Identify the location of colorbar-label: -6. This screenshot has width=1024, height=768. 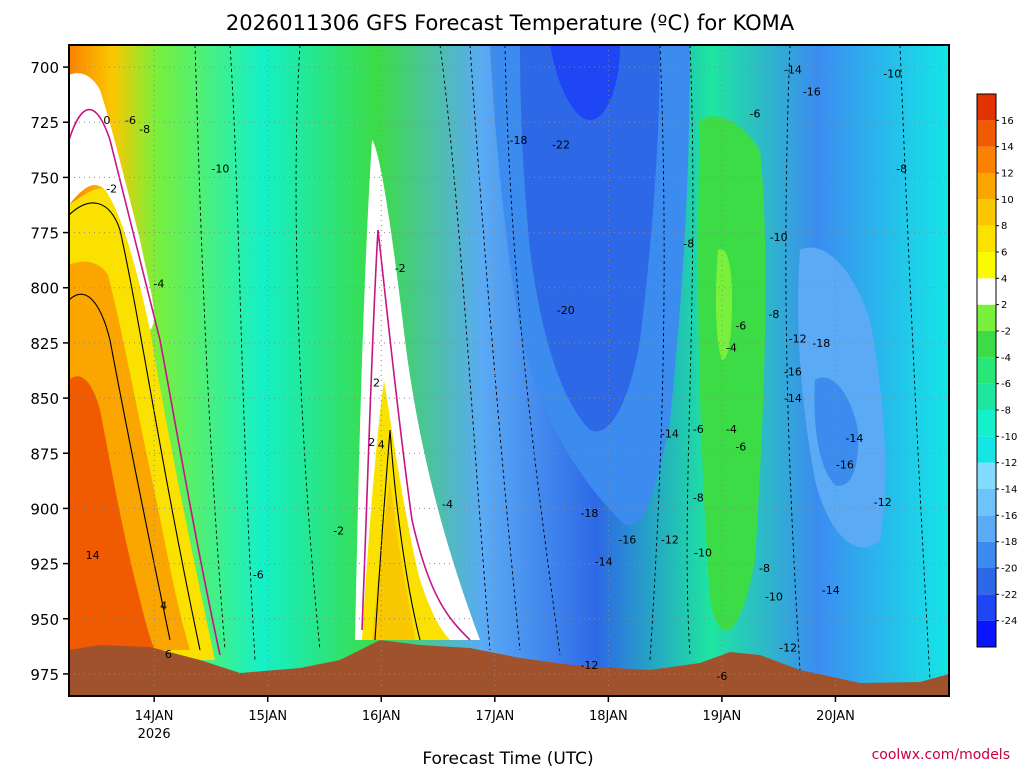
(1006, 384).